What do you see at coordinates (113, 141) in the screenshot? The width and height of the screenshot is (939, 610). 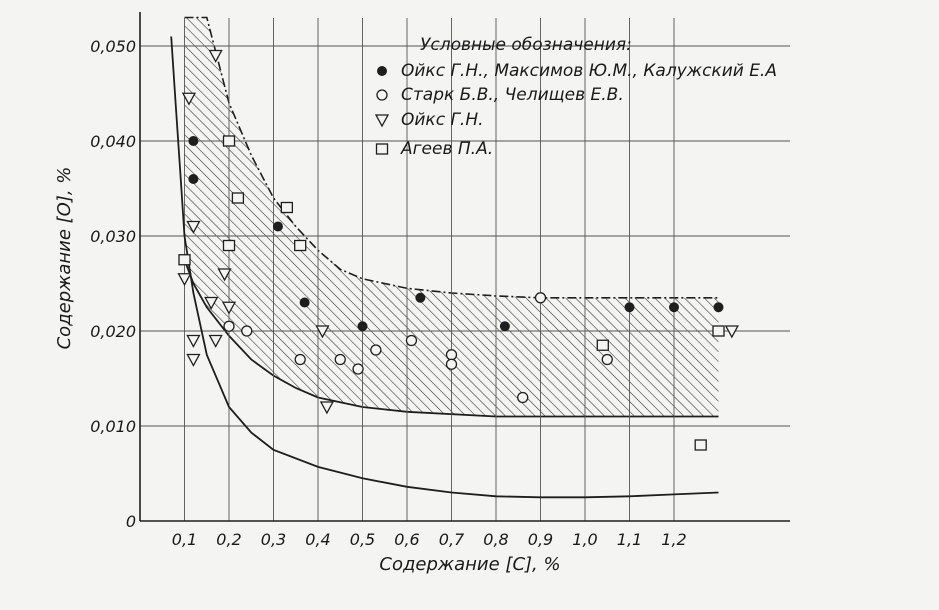 I see `y-tick-label: 0,040` at bounding box center [113, 141].